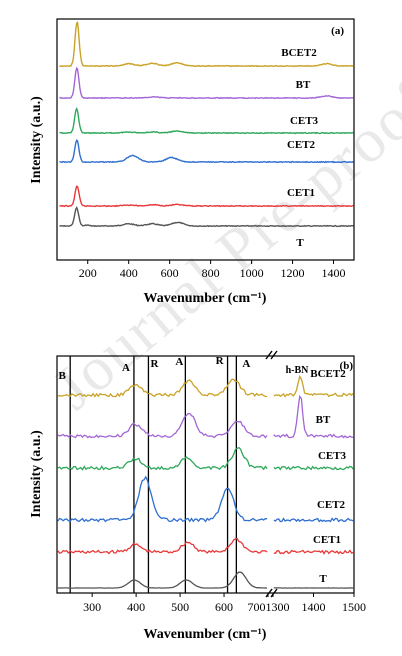 This screenshot has width=402, height=656. What do you see at coordinates (180, 607) in the screenshot?
I see `x-tick-label-b-2: 500` at bounding box center [180, 607].